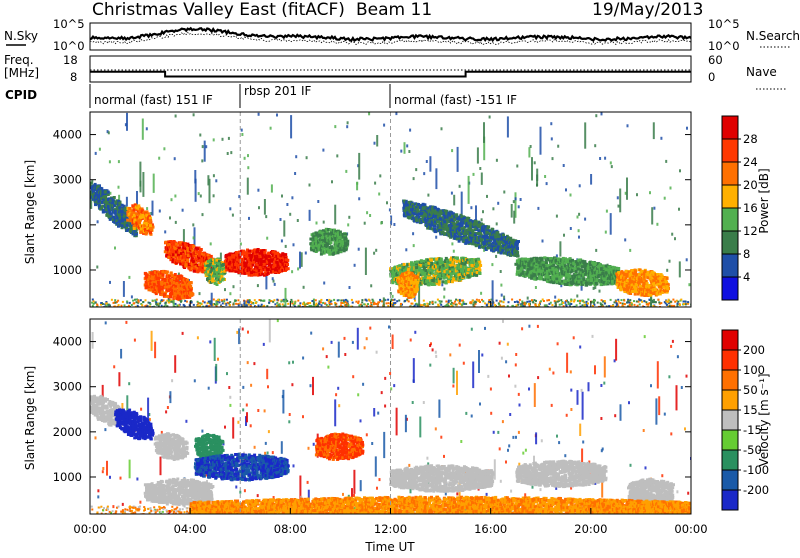 This screenshot has width=800, height=558. I want to click on beam-label: Beam 11, so click(394, 10).